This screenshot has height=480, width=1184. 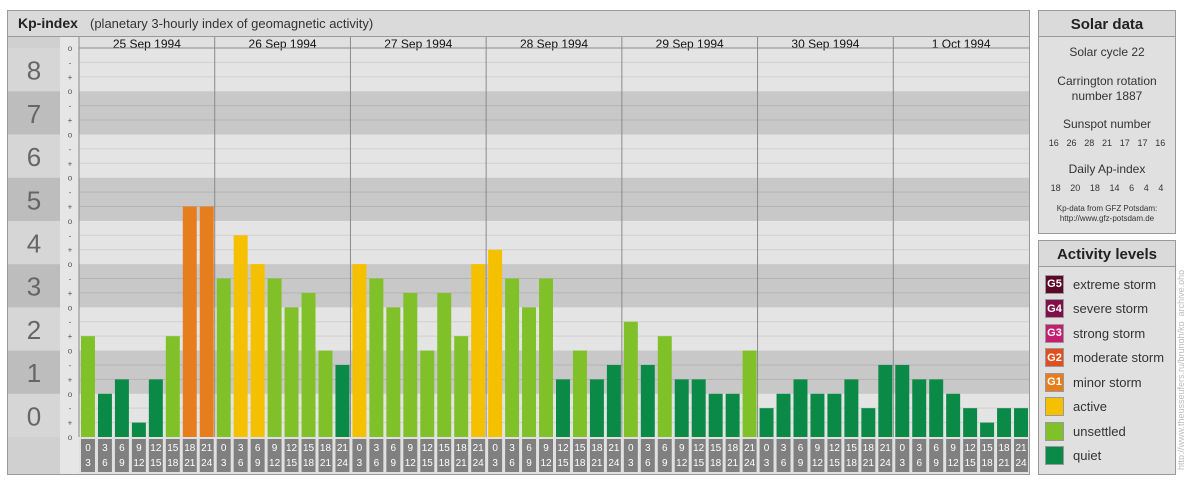 What do you see at coordinates (1107, 169) in the screenshot?
I see `ap-index-title: Daily Ap-index` at bounding box center [1107, 169].